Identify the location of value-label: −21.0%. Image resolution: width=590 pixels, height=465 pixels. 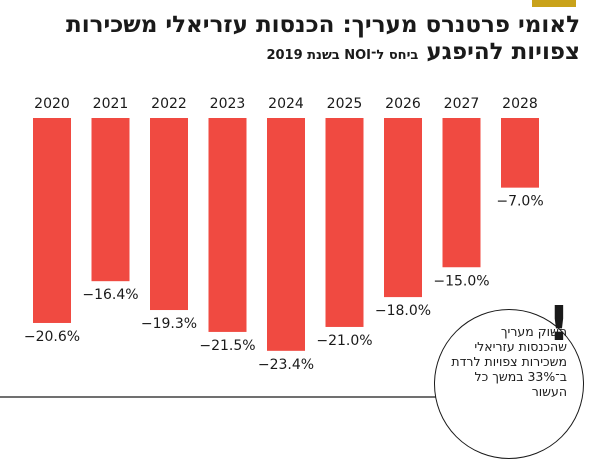
(344, 341).